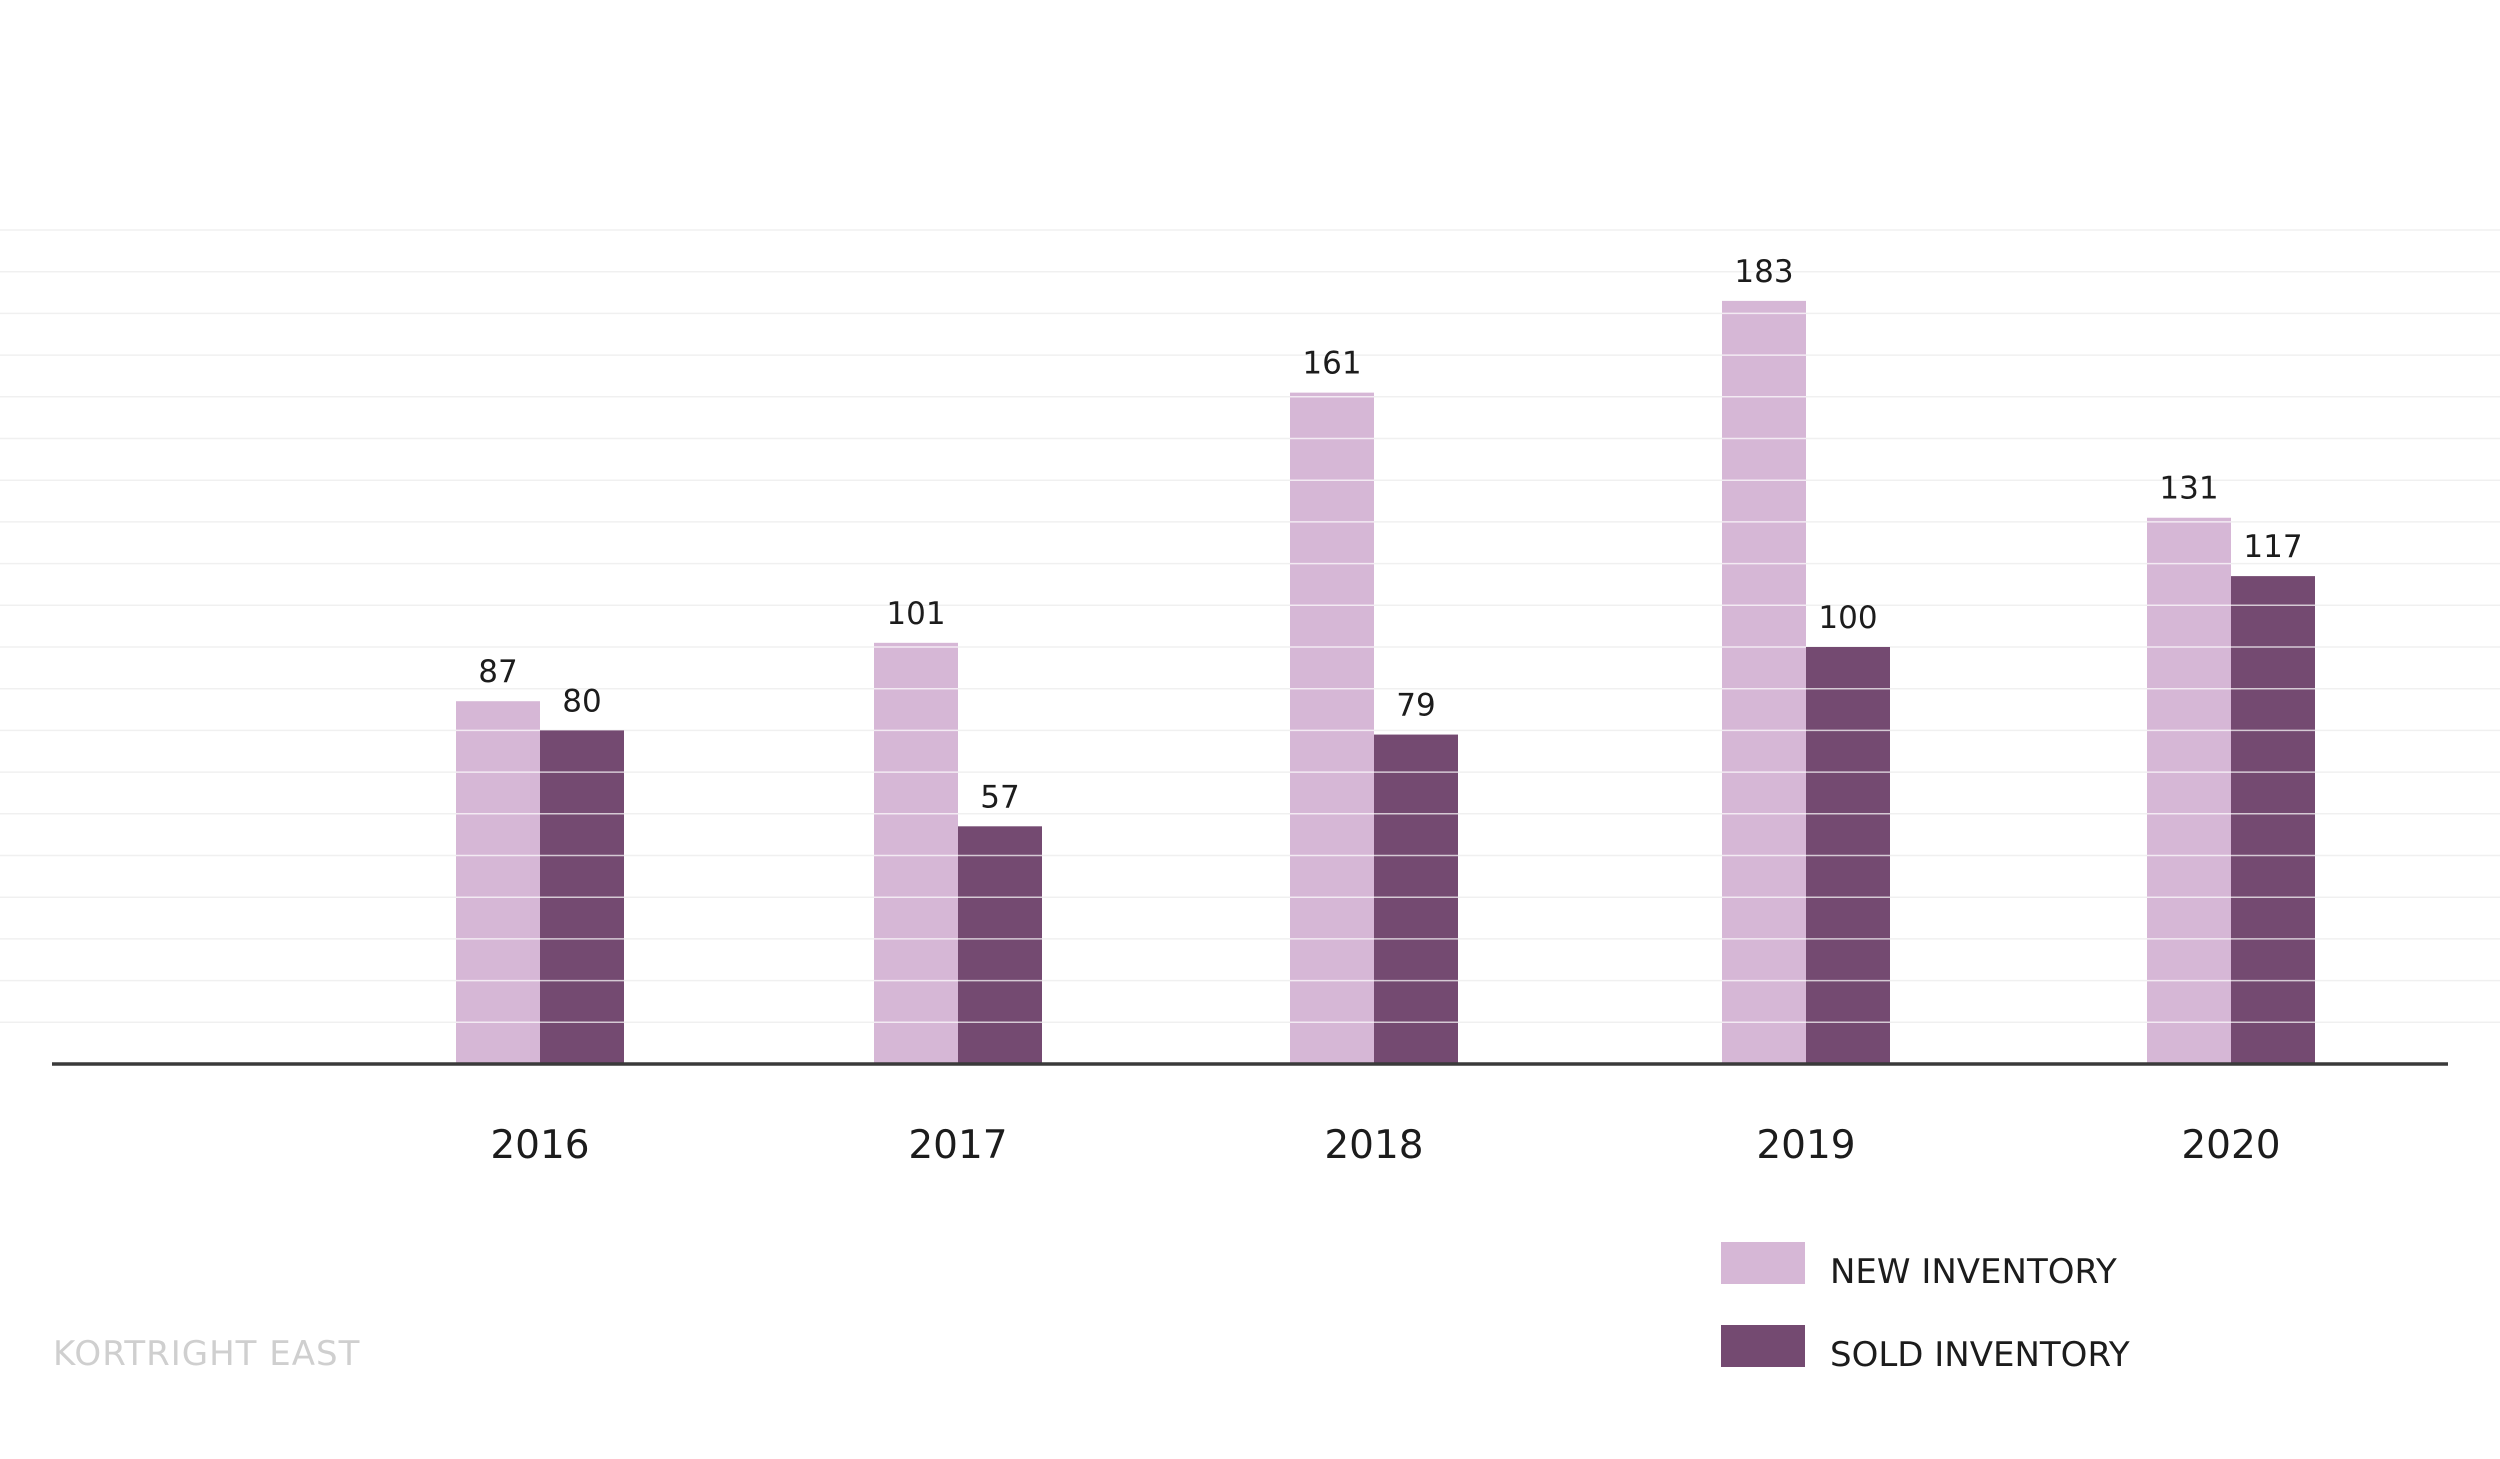  What do you see at coordinates (1416, 899) in the screenshot?
I see `bar-sold-inventory-2018` at bounding box center [1416, 899].